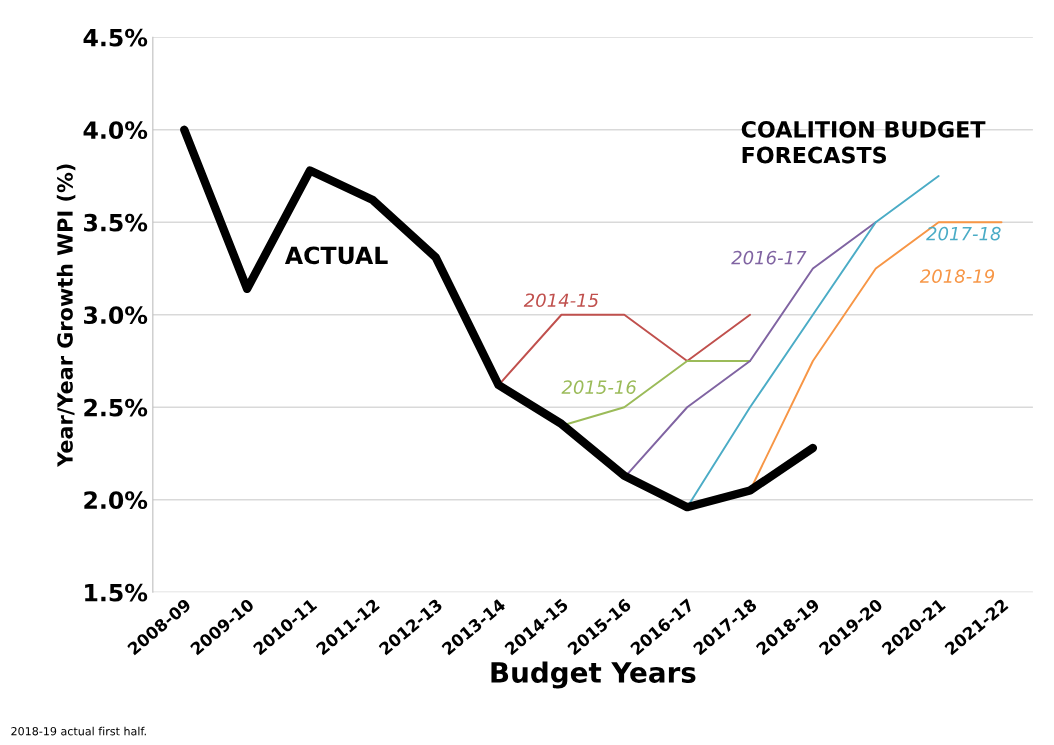 The height and width of the screenshot is (745, 1054). I want to click on text: 2018-19 actual first half., so click(78, 731).